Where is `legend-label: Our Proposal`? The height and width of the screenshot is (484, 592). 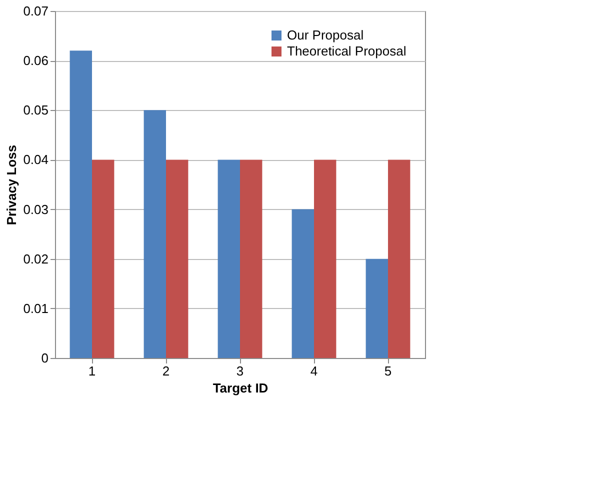 legend-label: Our Proposal is located at coordinates (325, 35).